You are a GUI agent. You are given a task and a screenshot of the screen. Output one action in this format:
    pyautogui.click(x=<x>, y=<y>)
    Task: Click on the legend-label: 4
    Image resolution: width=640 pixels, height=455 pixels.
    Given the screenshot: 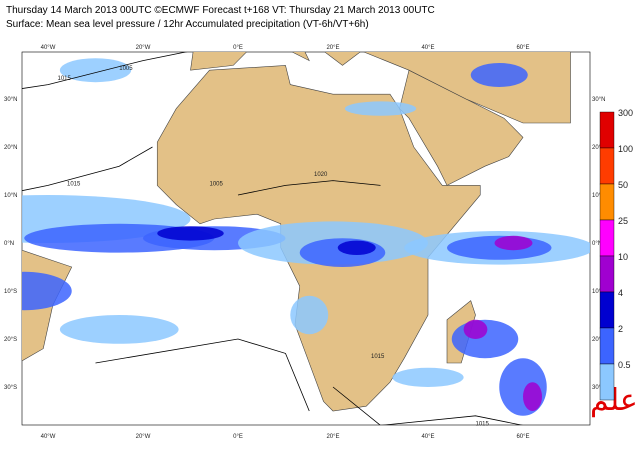 What is the action you would take?
    pyautogui.click(x=620, y=293)
    